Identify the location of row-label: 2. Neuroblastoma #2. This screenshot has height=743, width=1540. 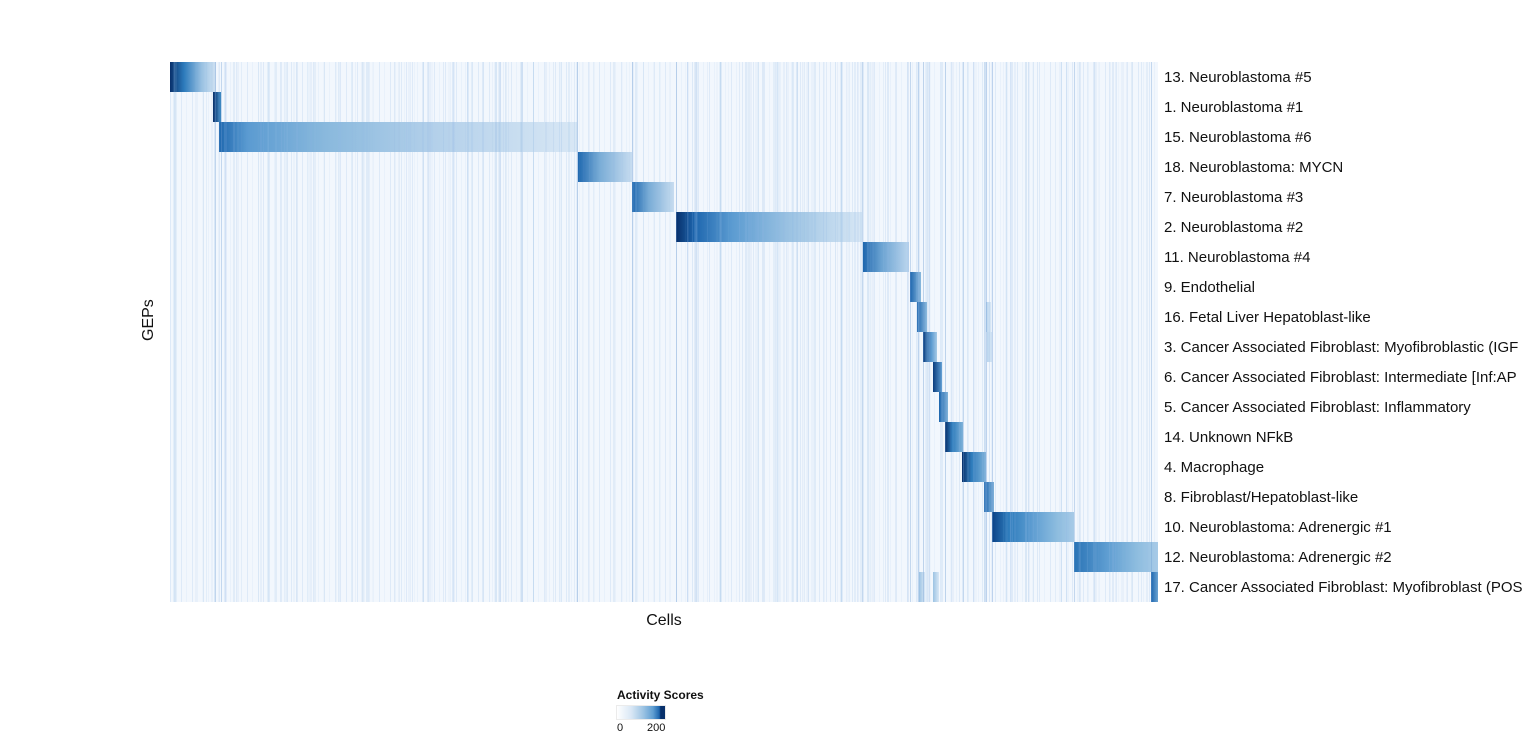
(1234, 227).